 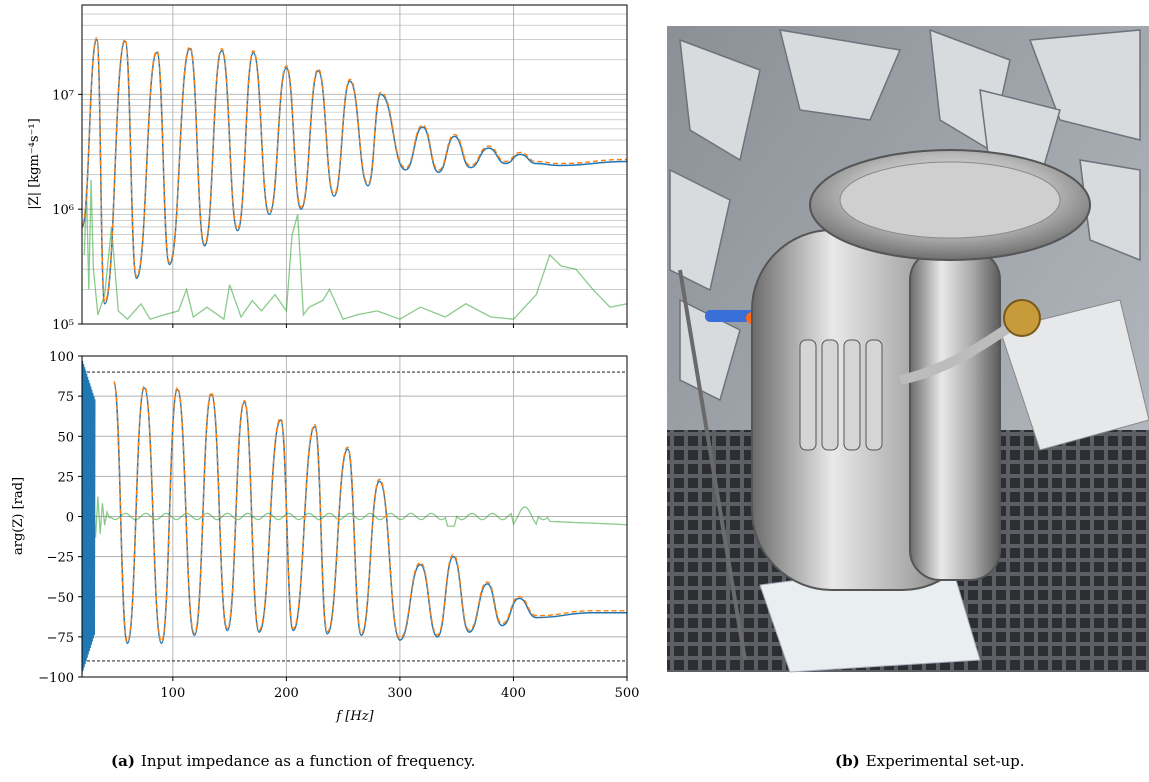 I want to click on y-tick-label: 10⁷, so click(x=63, y=95).